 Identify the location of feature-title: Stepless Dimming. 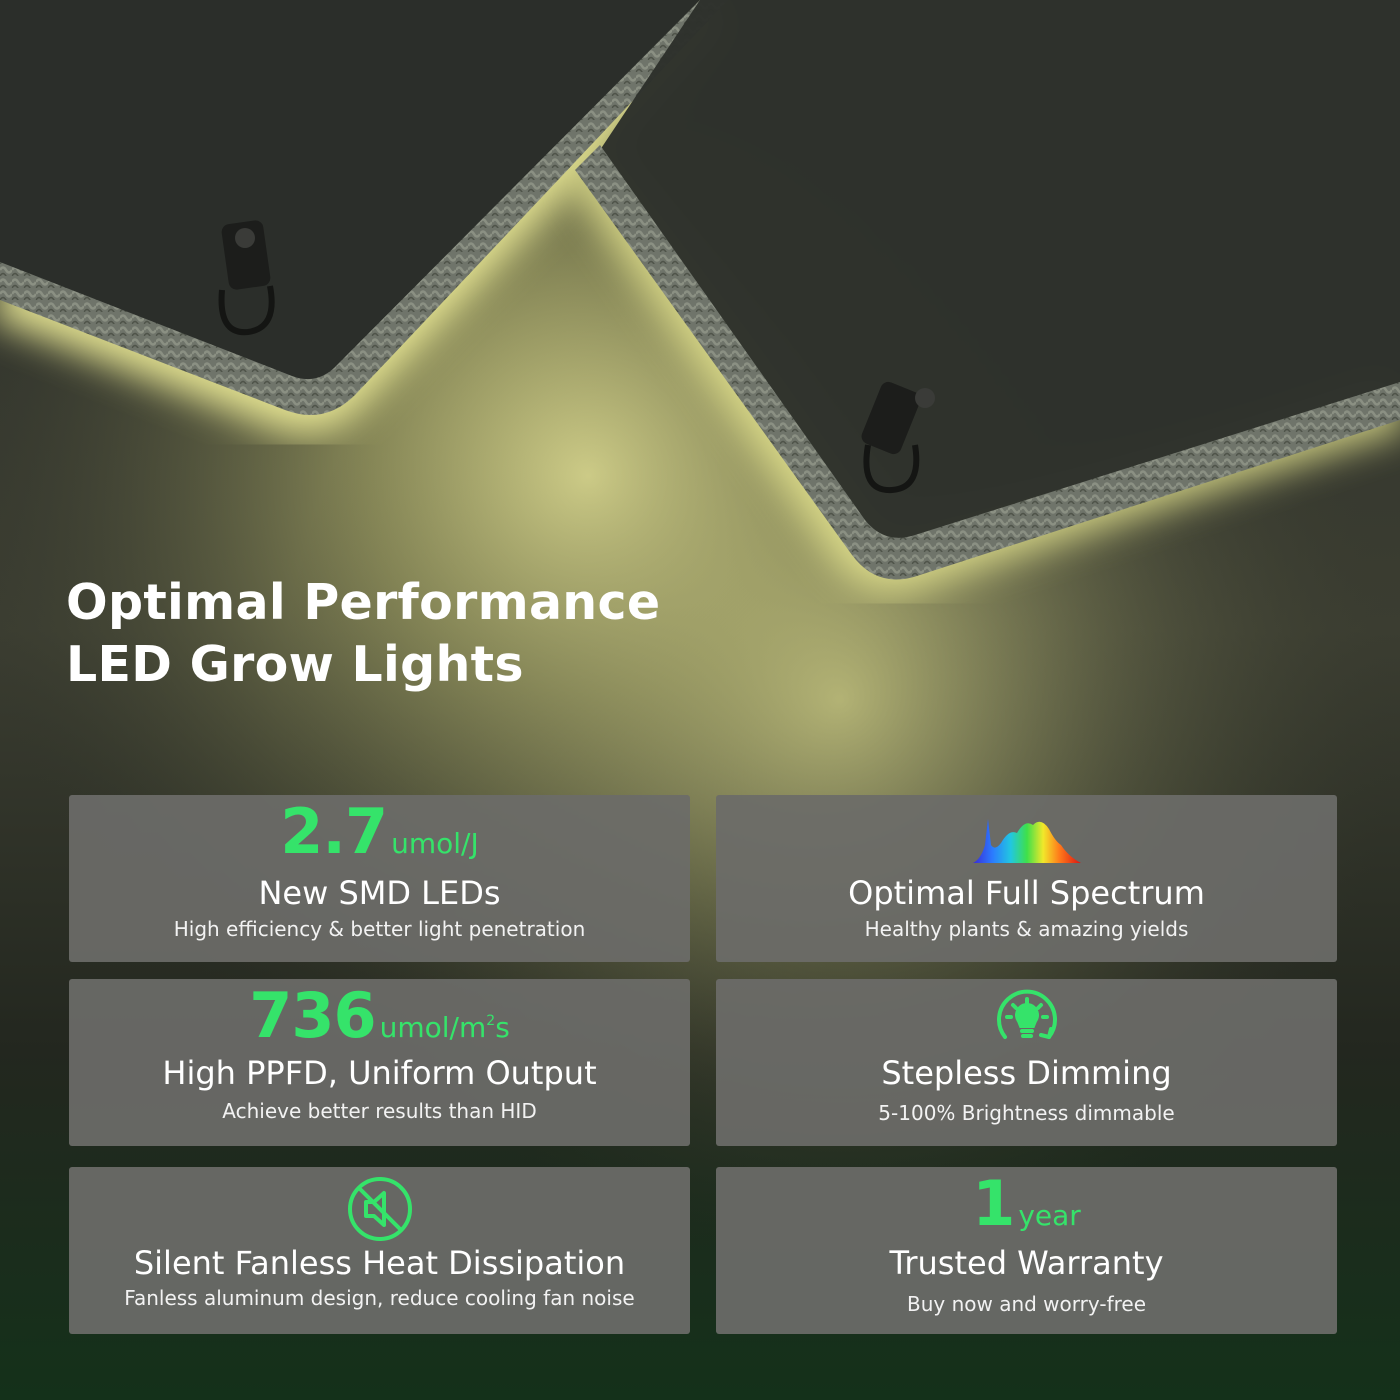
(1026, 1073).